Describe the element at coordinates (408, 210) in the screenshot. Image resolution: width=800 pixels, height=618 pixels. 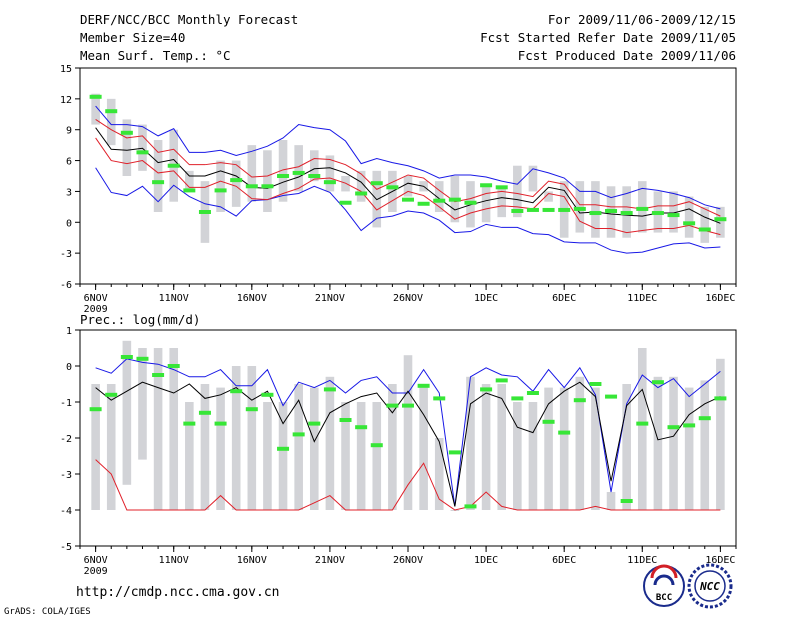
I see `outer-lower-line` at that location.